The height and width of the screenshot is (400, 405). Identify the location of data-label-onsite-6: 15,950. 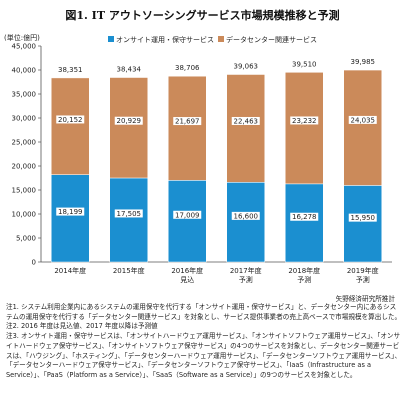
(363, 218).